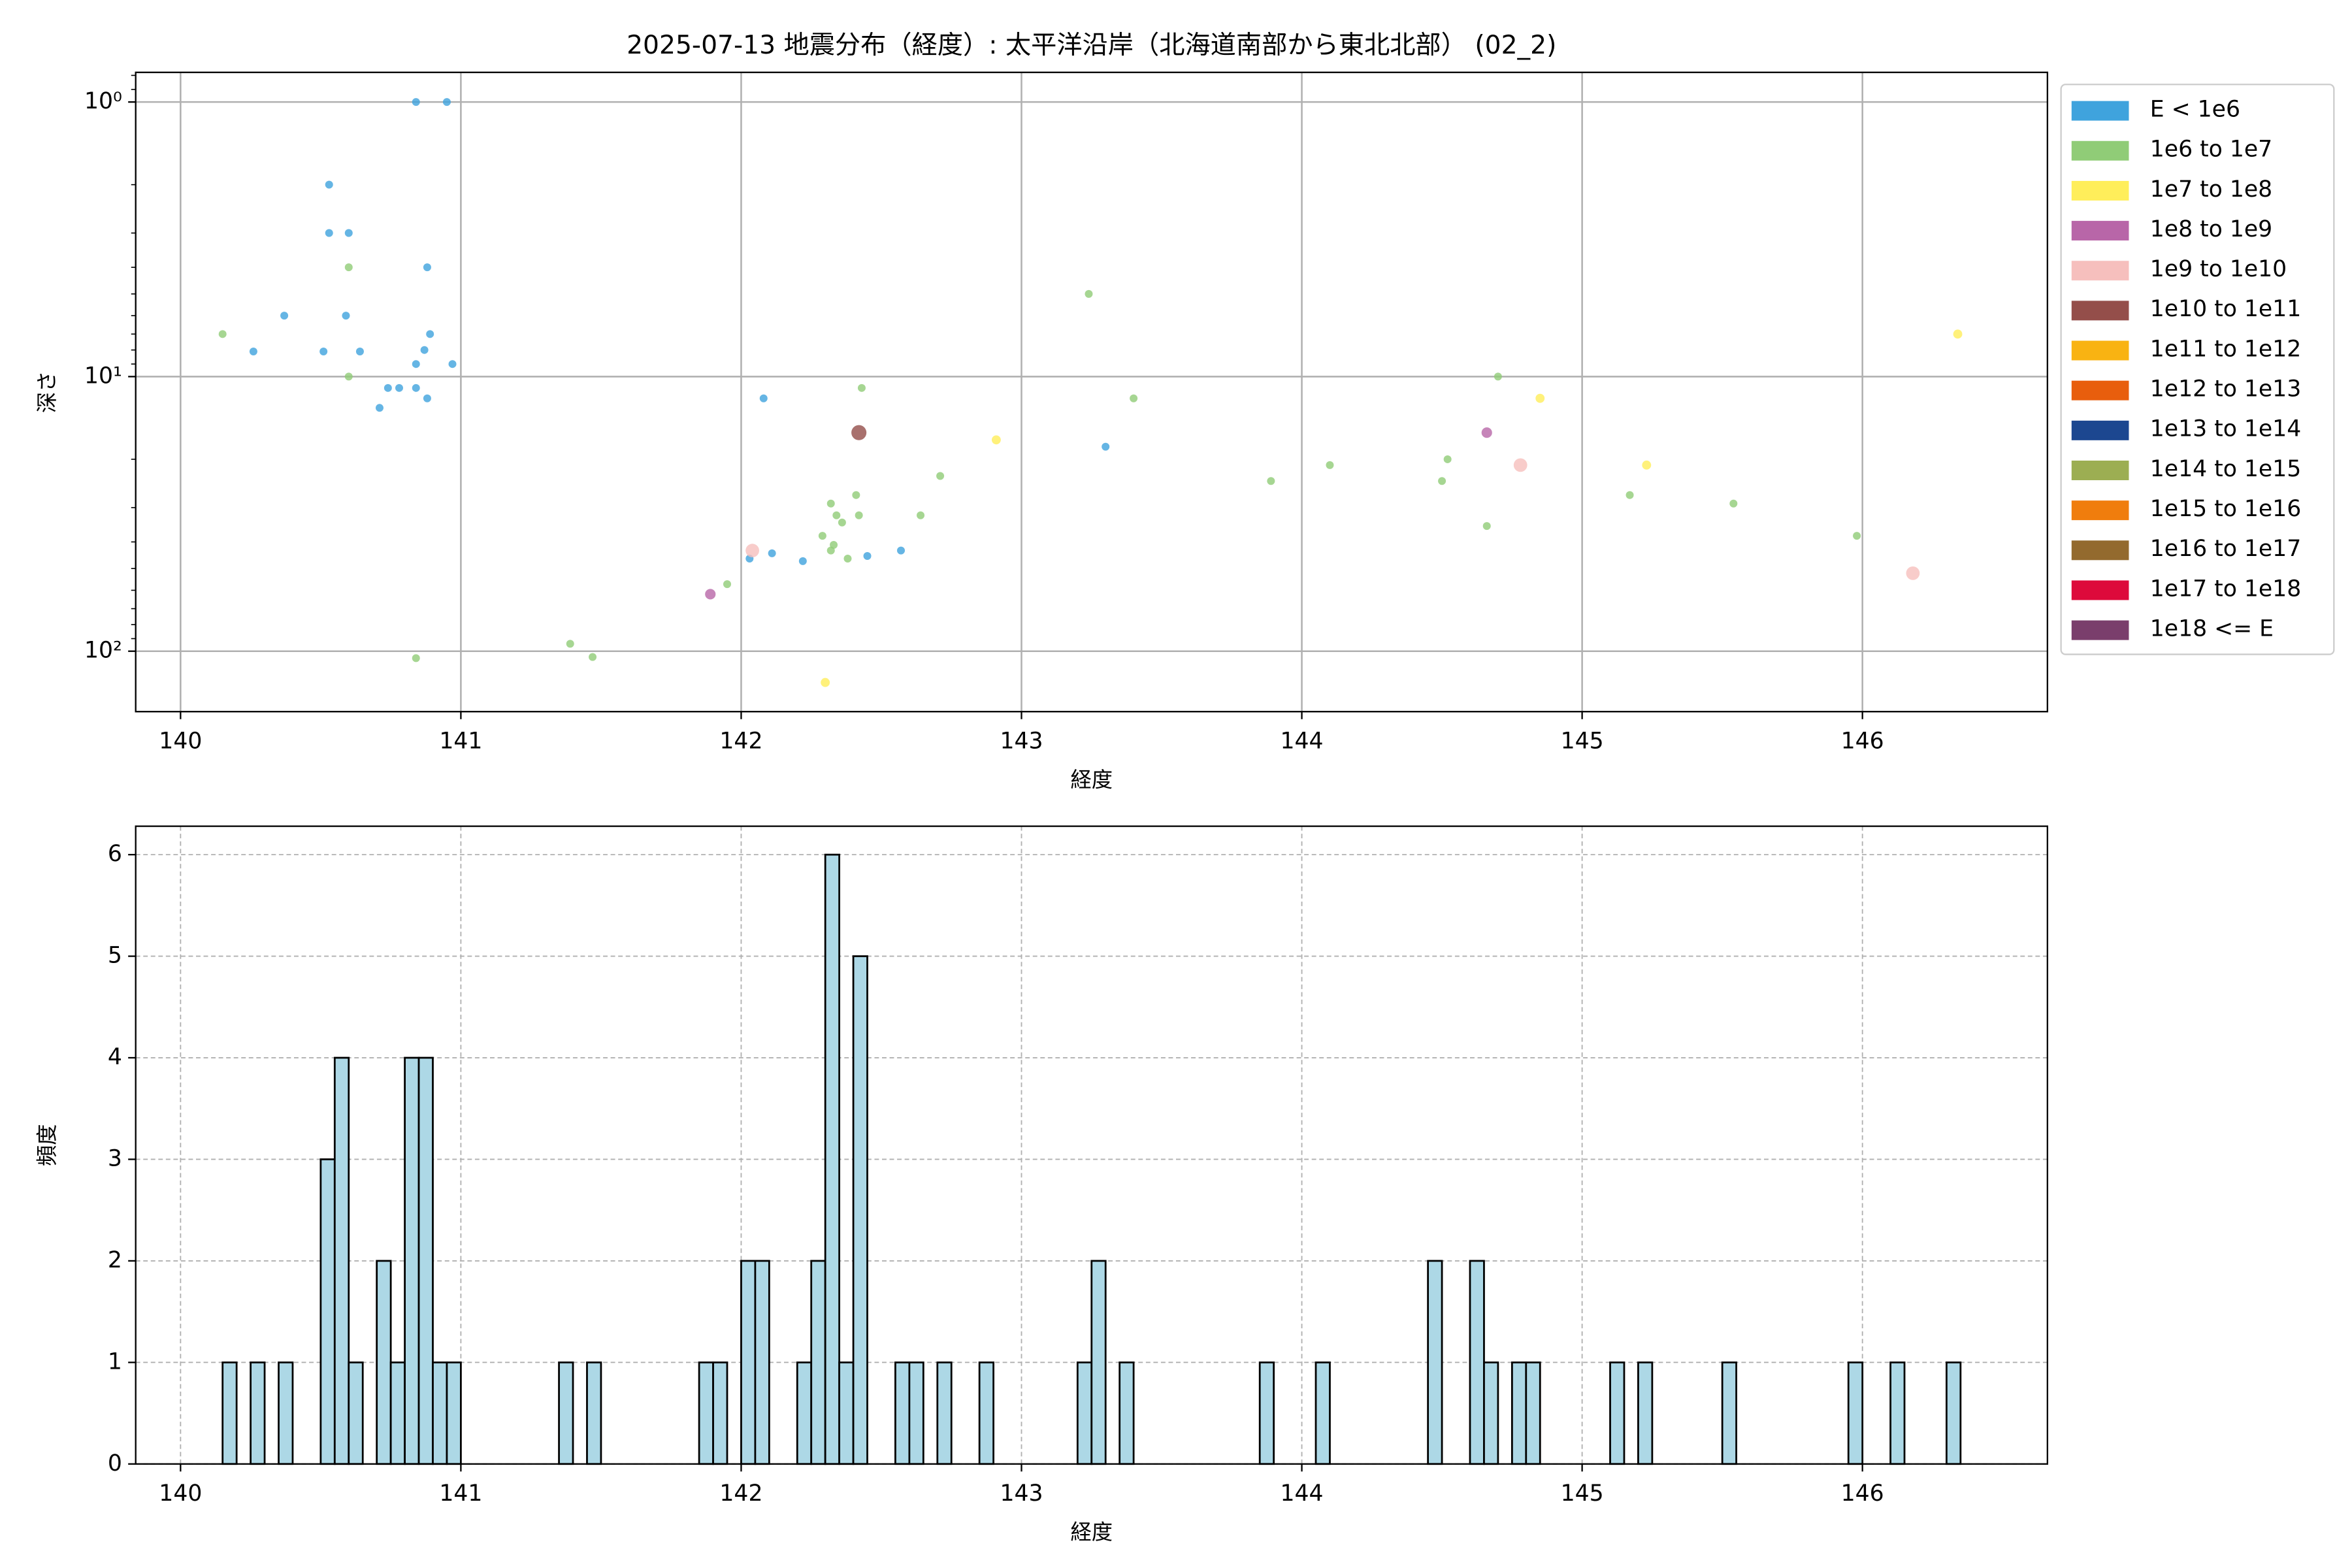 The height and width of the screenshot is (1568, 2352). I want to click on legend-label: 1e11 to 1e12, so click(2225, 349).